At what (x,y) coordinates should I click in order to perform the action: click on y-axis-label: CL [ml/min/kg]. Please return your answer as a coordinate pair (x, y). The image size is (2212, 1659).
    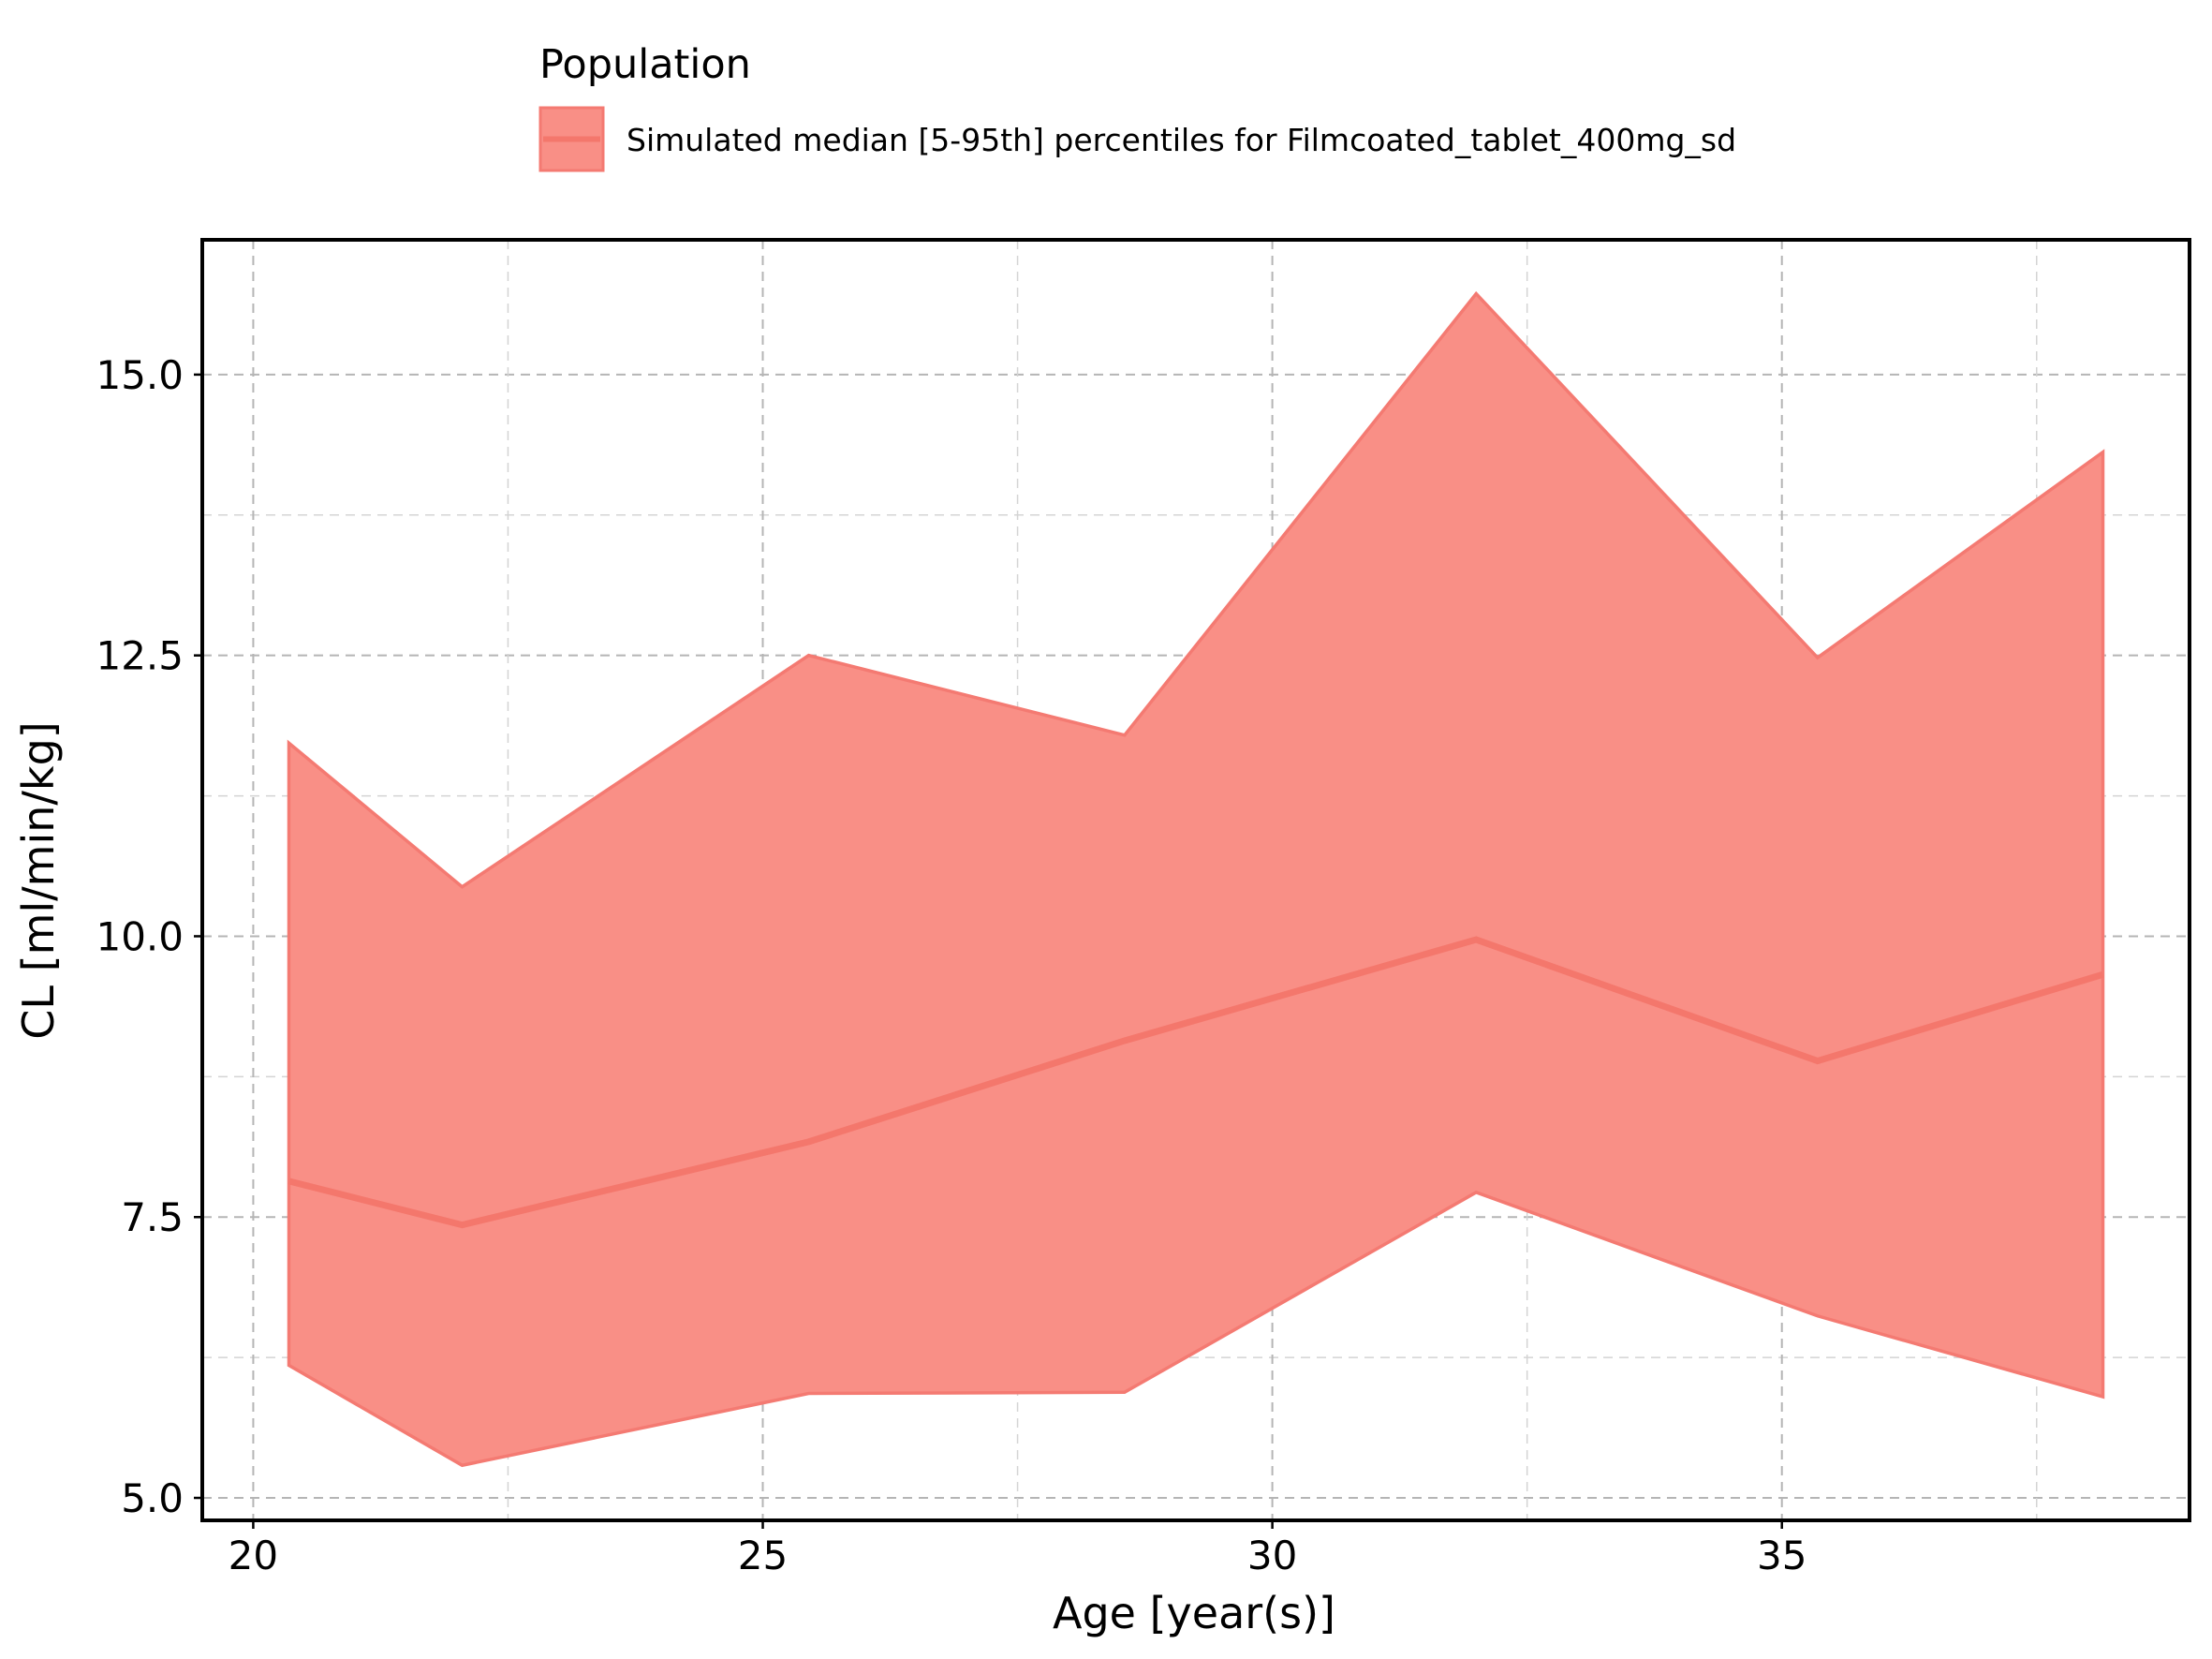
    Looking at the image, I should click on (38, 880).